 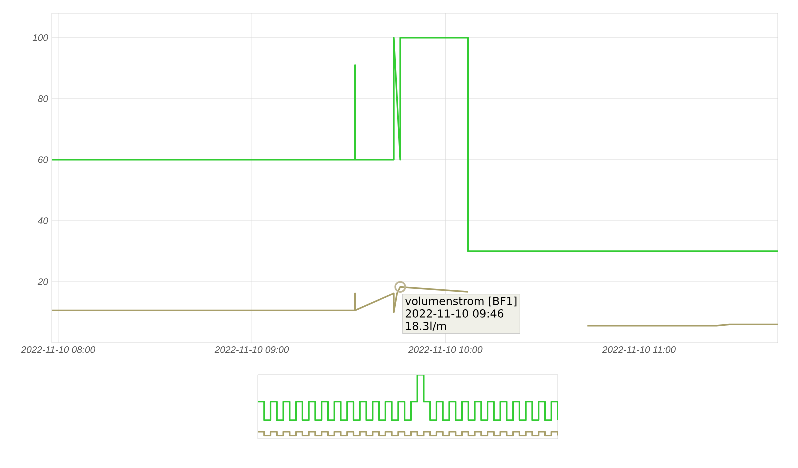 What do you see at coordinates (43, 99) in the screenshot?
I see `y-tick-label: 80` at bounding box center [43, 99].